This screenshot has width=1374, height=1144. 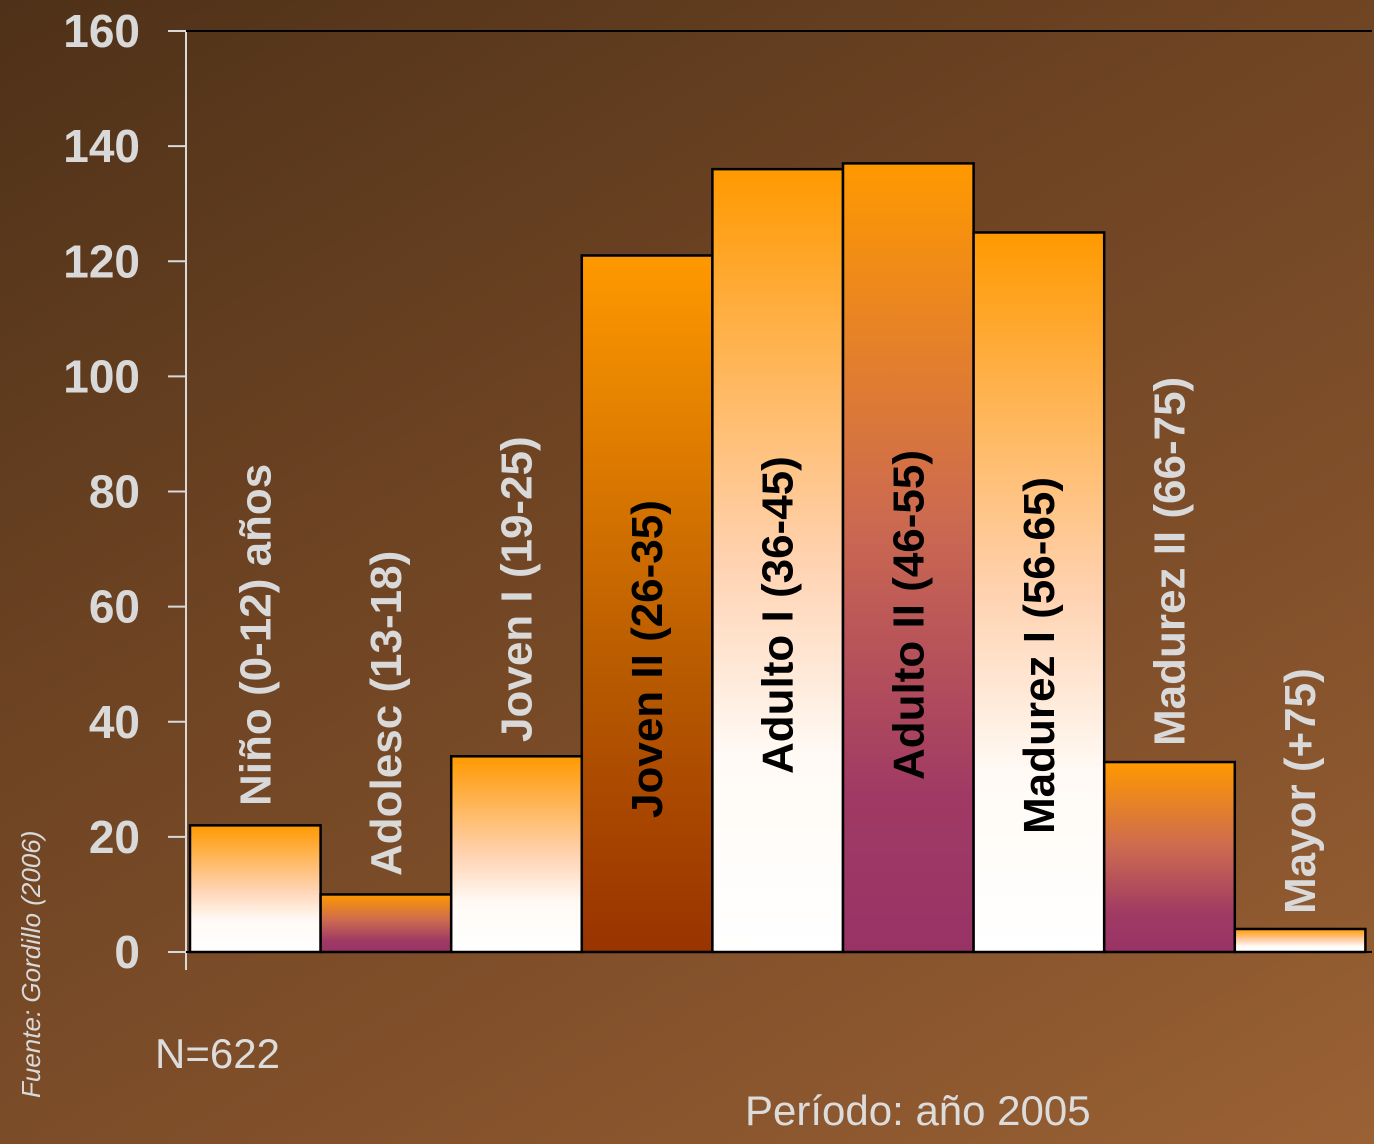 I want to click on bar-category-label: Joven I (19-25), so click(x=517, y=589).